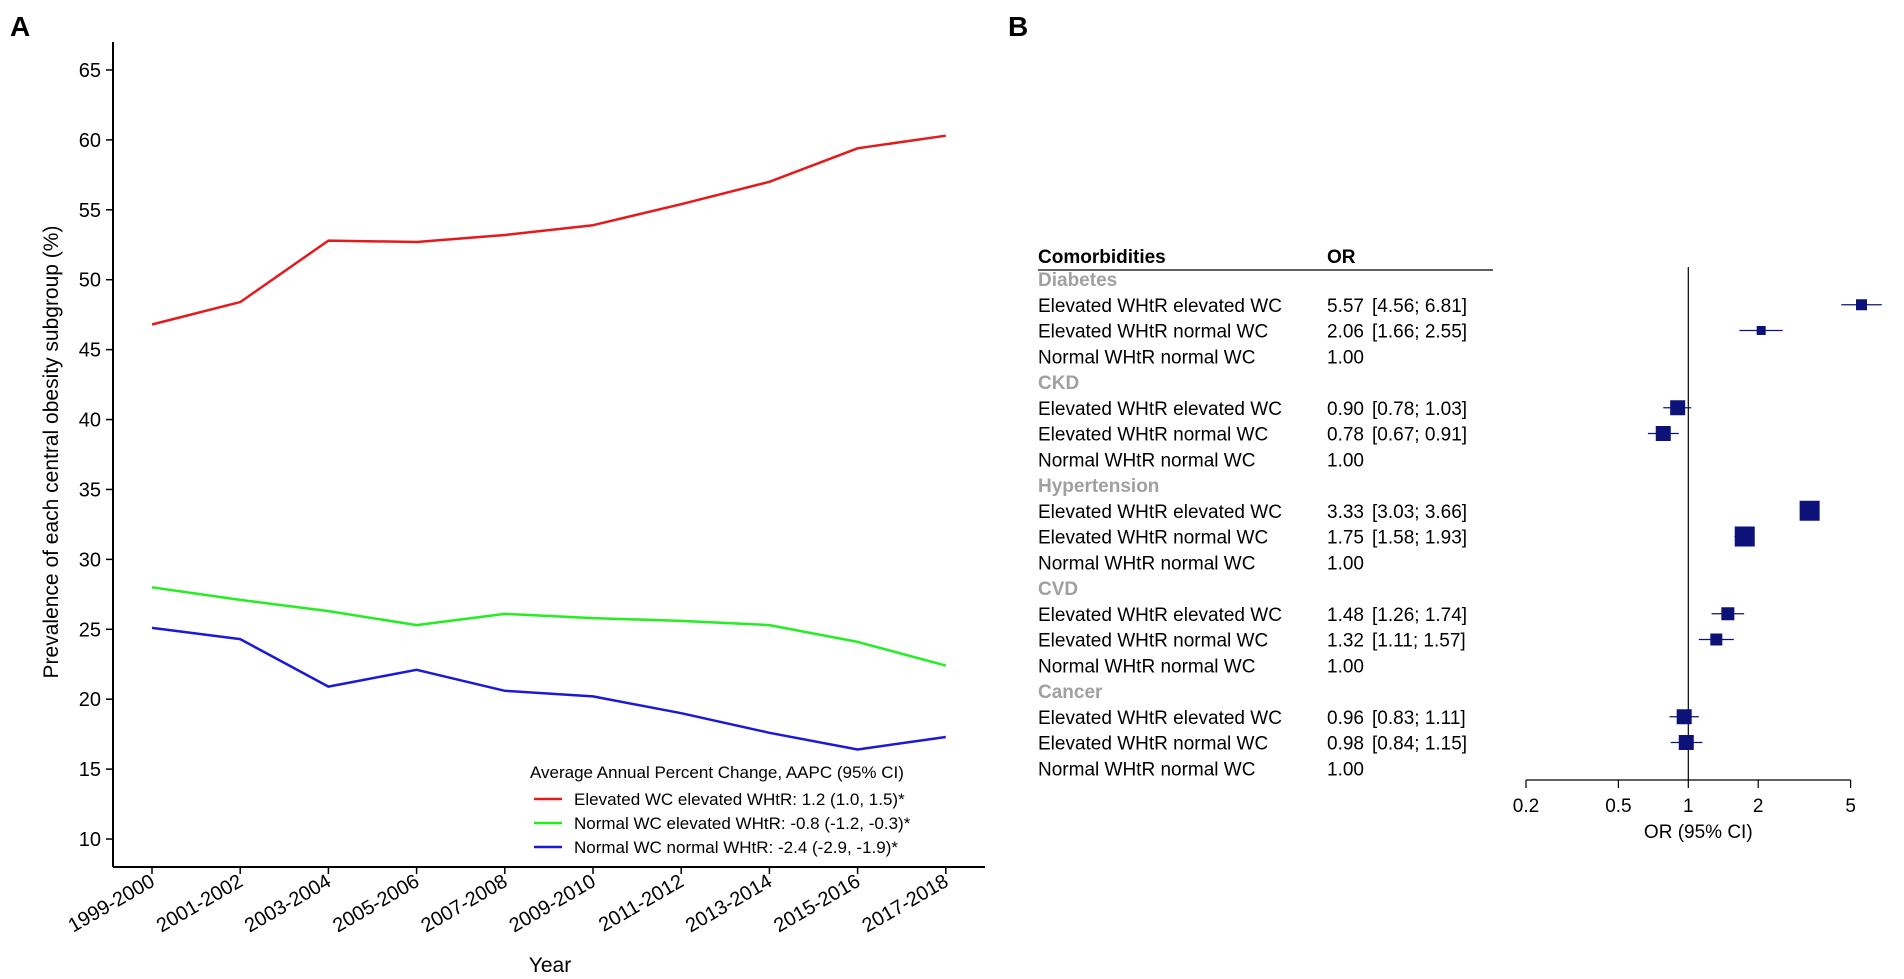 This screenshot has height=979, width=1904. Describe the element at coordinates (90, 560) in the screenshot. I see `y-tick-label: 30` at that location.